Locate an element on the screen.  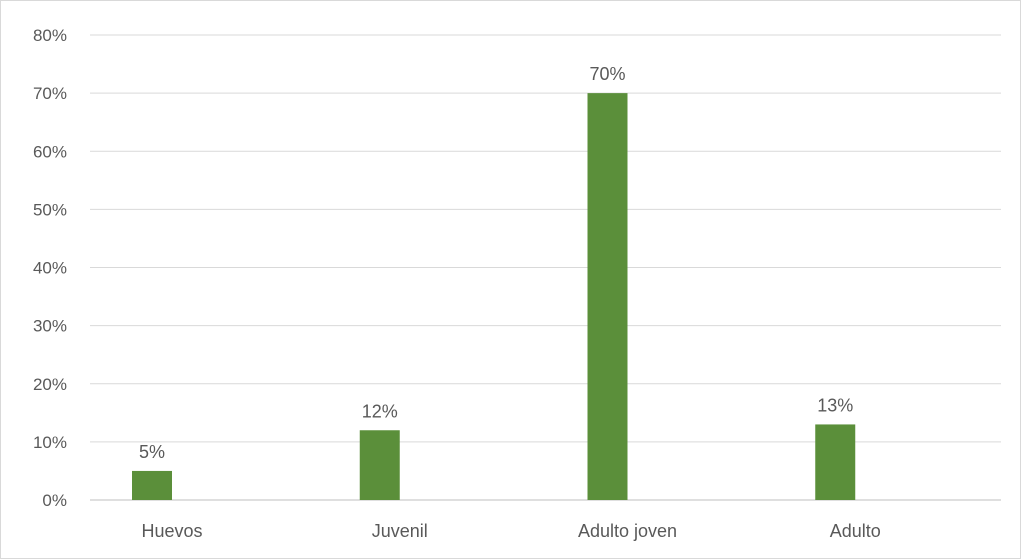
x-category-label: Adulto joven is located at coordinates (627, 531).